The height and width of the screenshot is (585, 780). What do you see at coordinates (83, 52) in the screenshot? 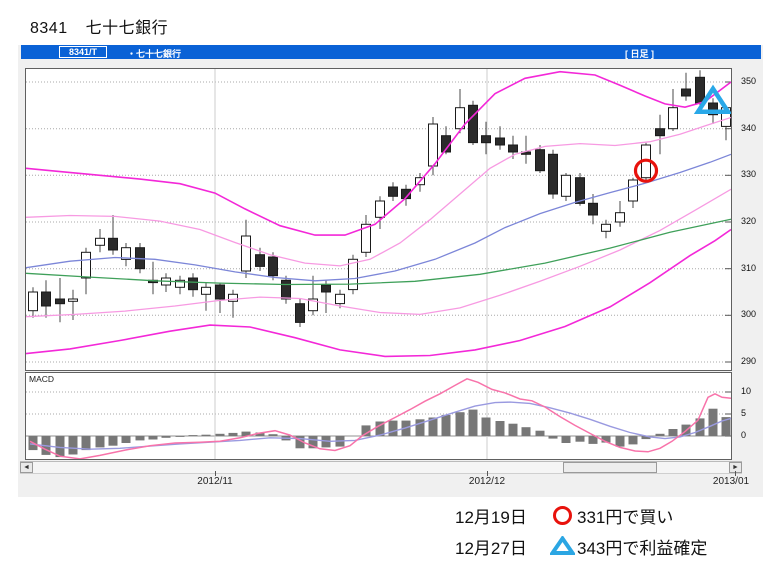
I see `symbol-code-box: 8341/T` at bounding box center [83, 52].